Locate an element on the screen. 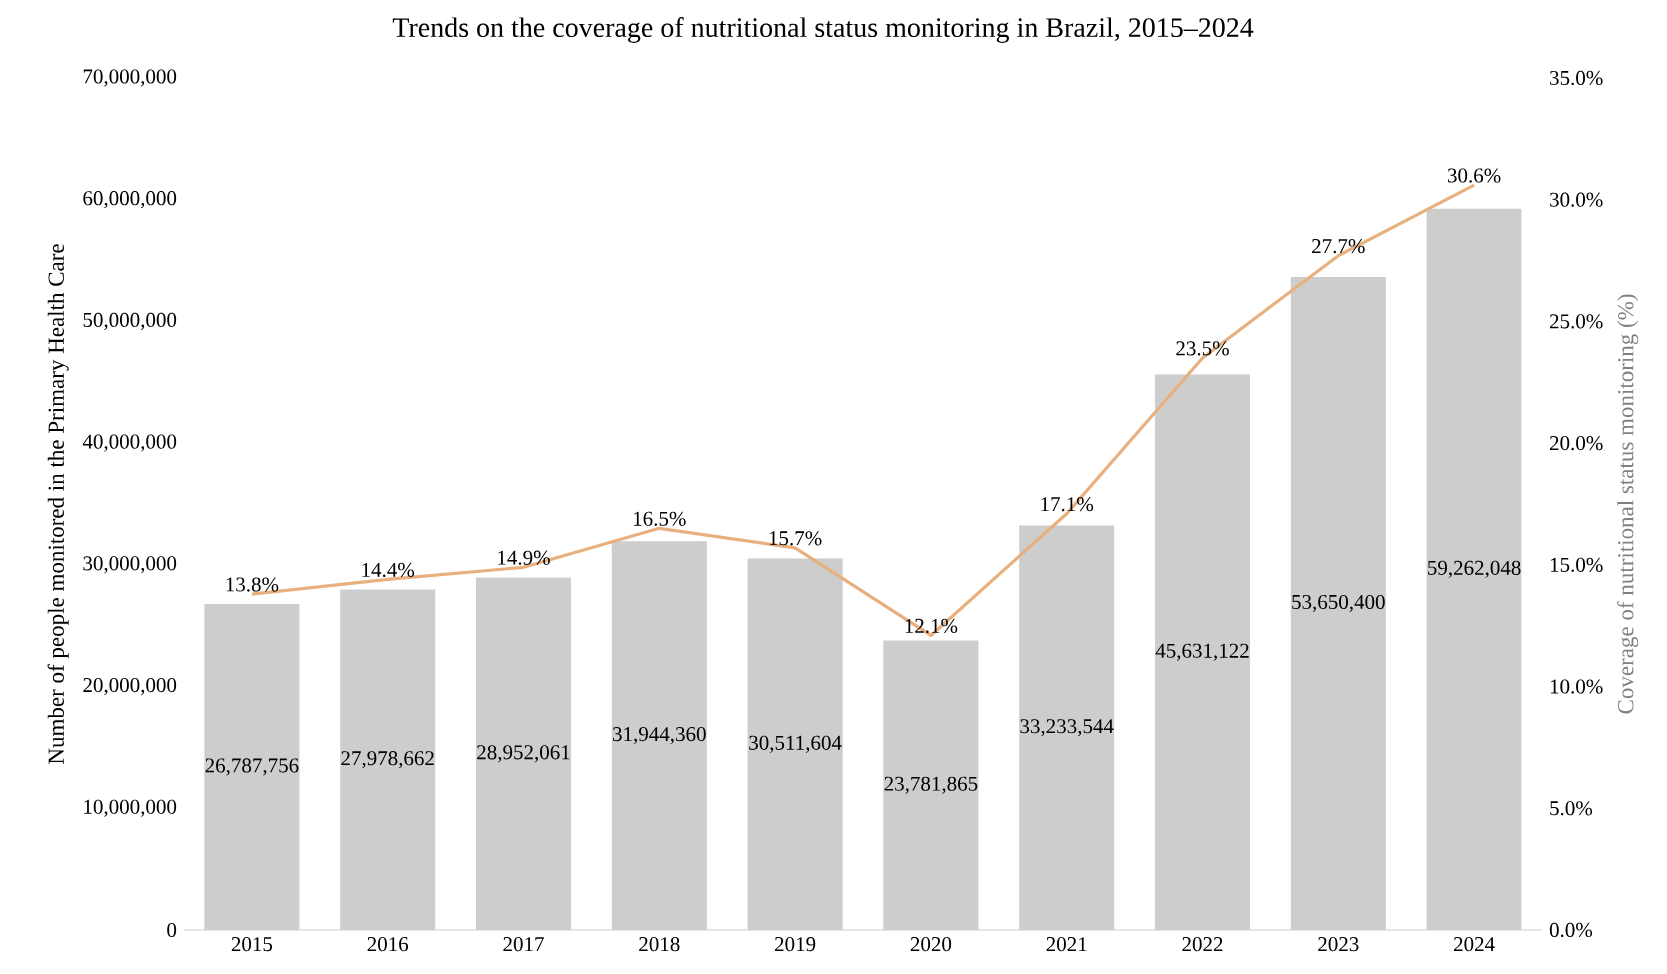 This screenshot has height=974, width=1667. data-label: 33,233,544 is located at coordinates (1067, 728).